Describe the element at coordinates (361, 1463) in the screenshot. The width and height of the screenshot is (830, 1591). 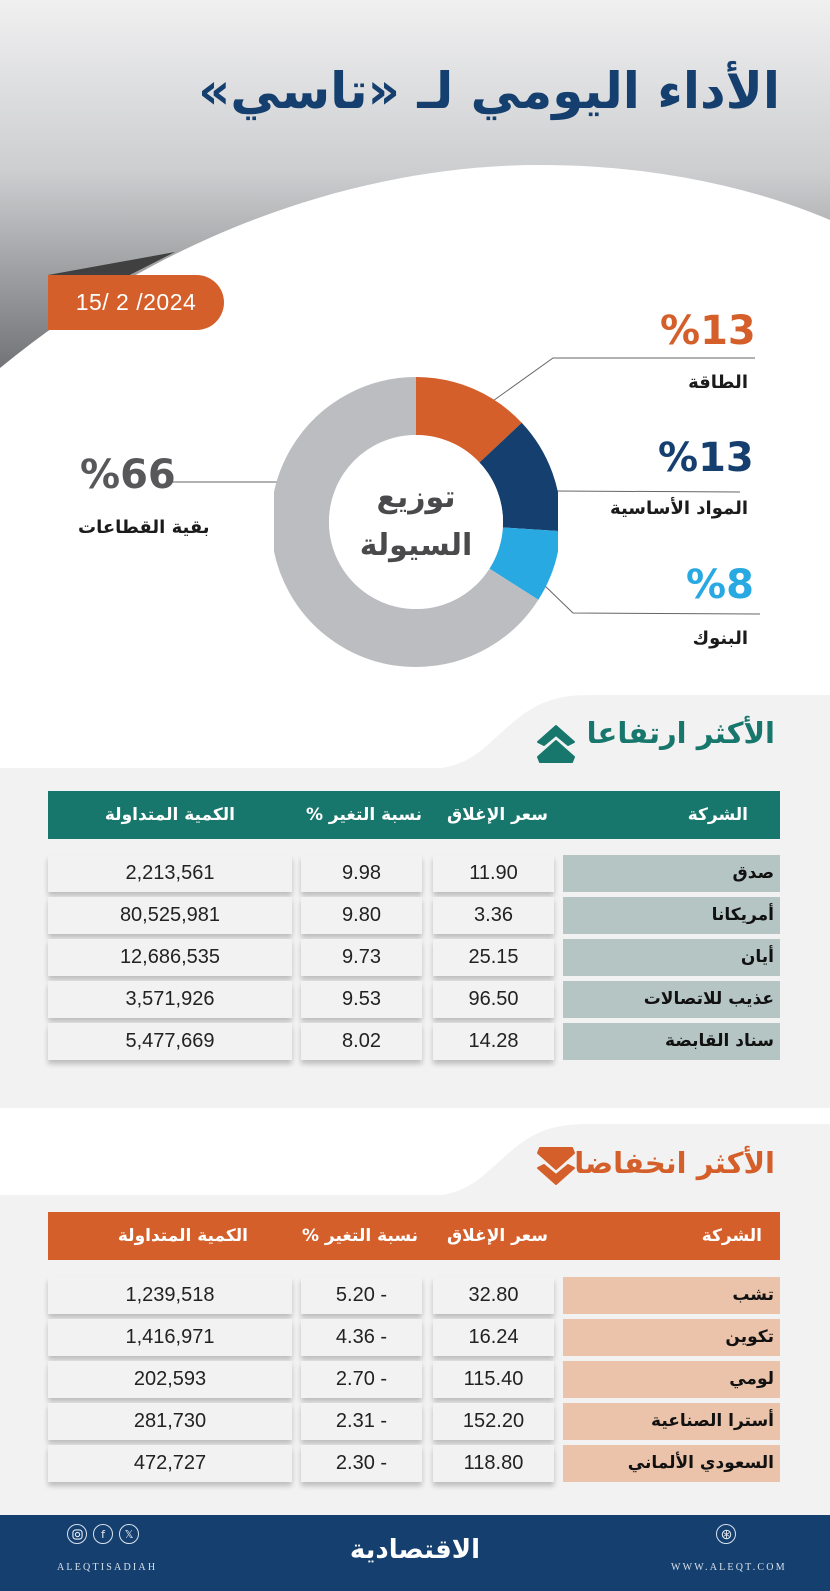
I see `change-cell: 2.30 -` at that location.